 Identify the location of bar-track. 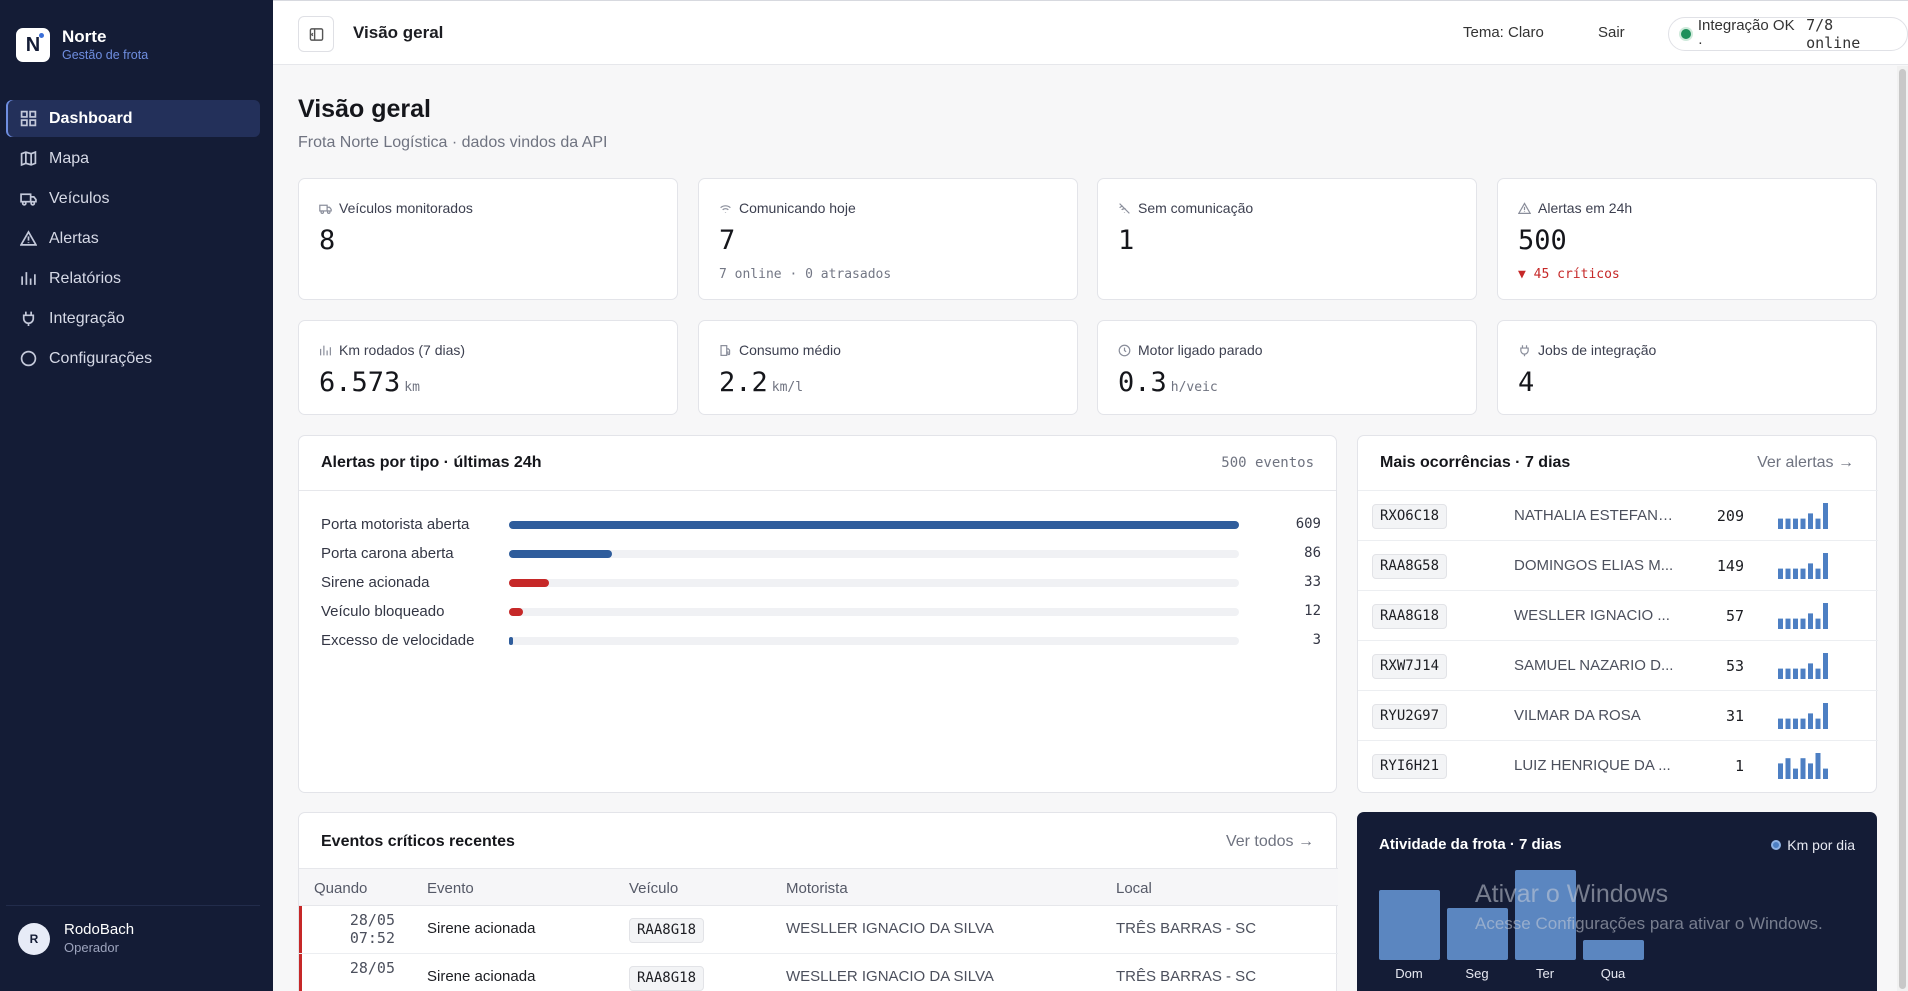
(874, 525).